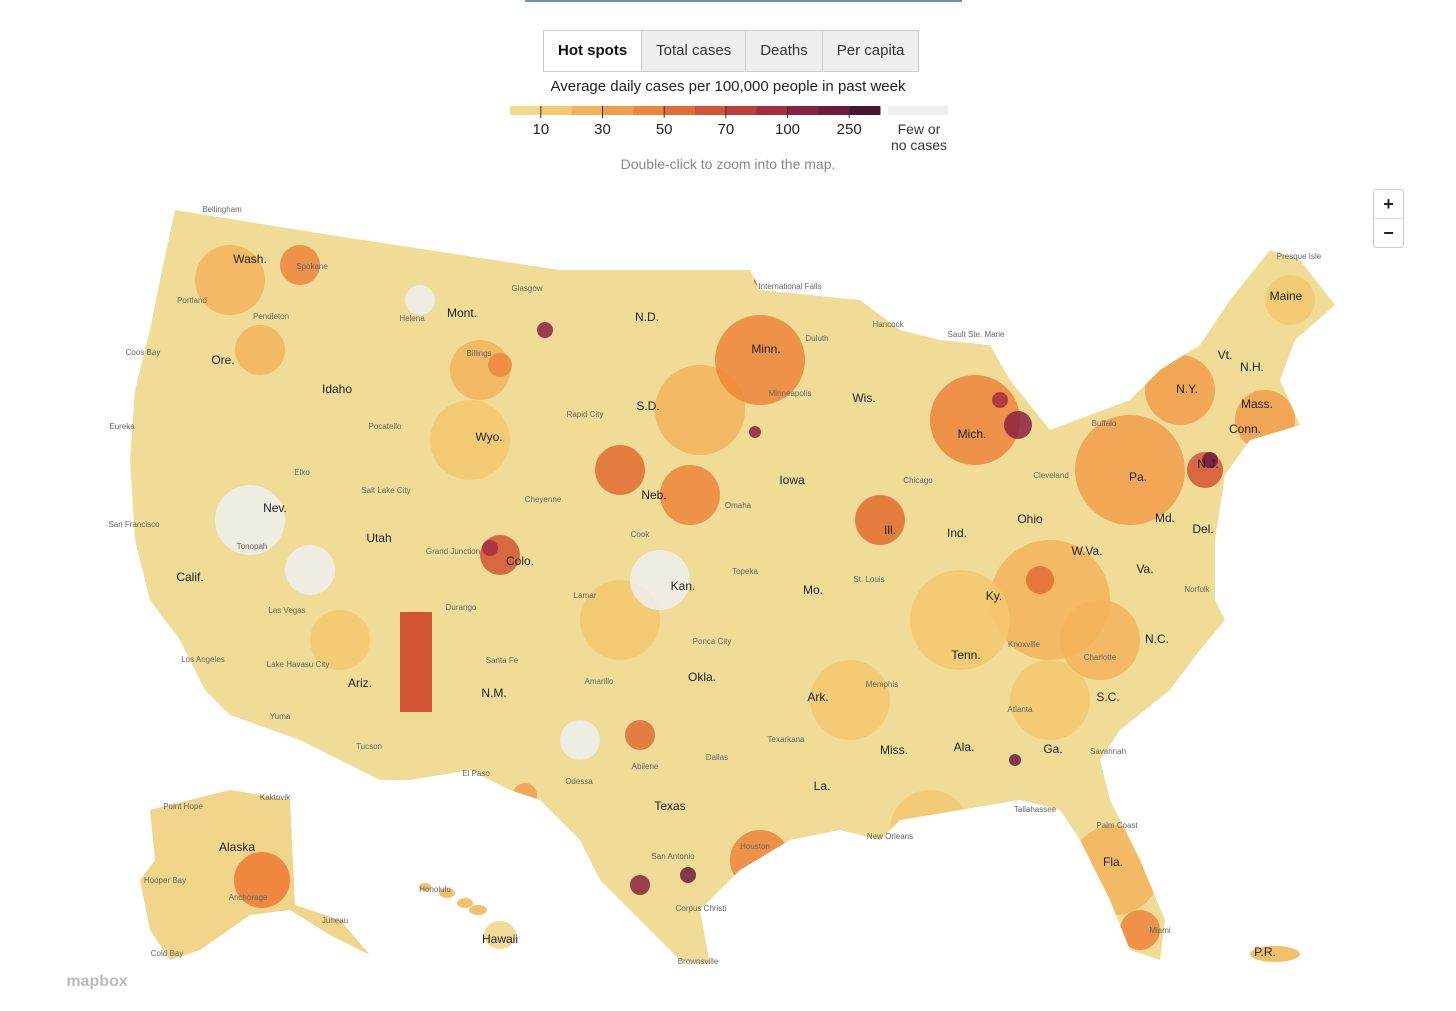 The image size is (1456, 1011). Describe the element at coordinates (701, 908) in the screenshot. I see `city-label: Corpus Christi` at that location.